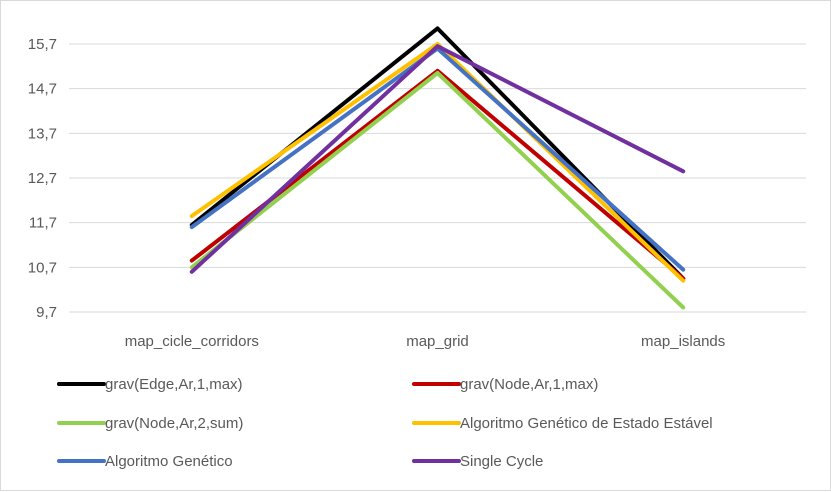 This screenshot has width=831, height=492. What do you see at coordinates (174, 384) in the screenshot?
I see `legend-label: grav(Edge,Ar,1,max)` at bounding box center [174, 384].